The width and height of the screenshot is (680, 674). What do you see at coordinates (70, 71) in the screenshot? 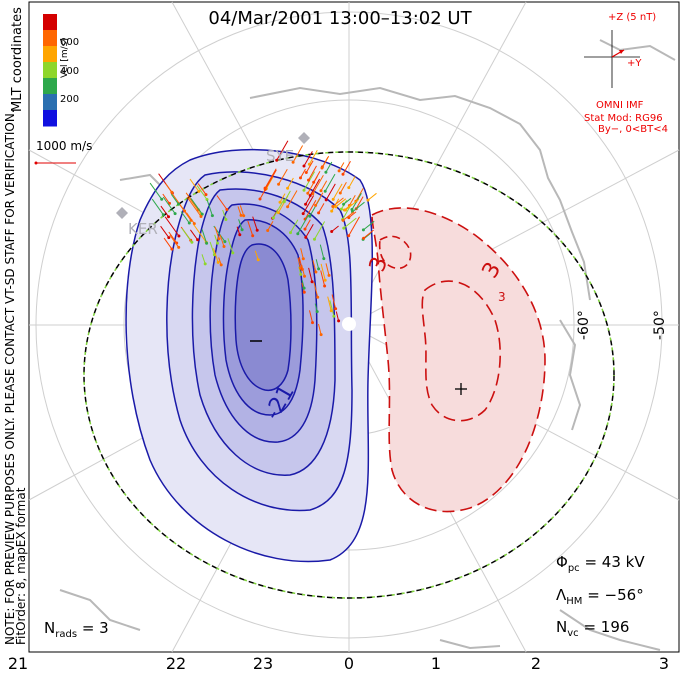
I see `colorbar-tick: 400` at bounding box center [70, 71].